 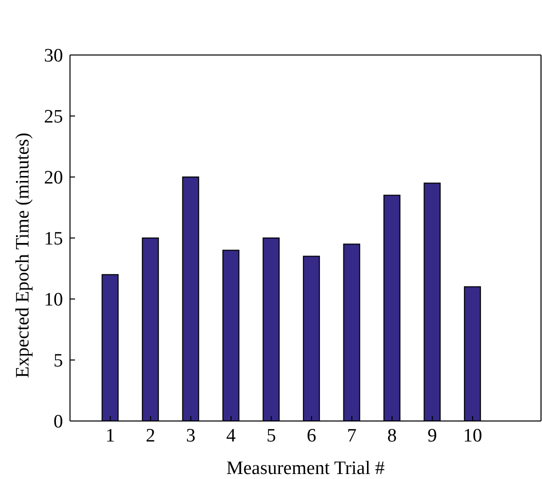 What do you see at coordinates (53, 56) in the screenshot?
I see `y-tick-label: 30` at bounding box center [53, 56].